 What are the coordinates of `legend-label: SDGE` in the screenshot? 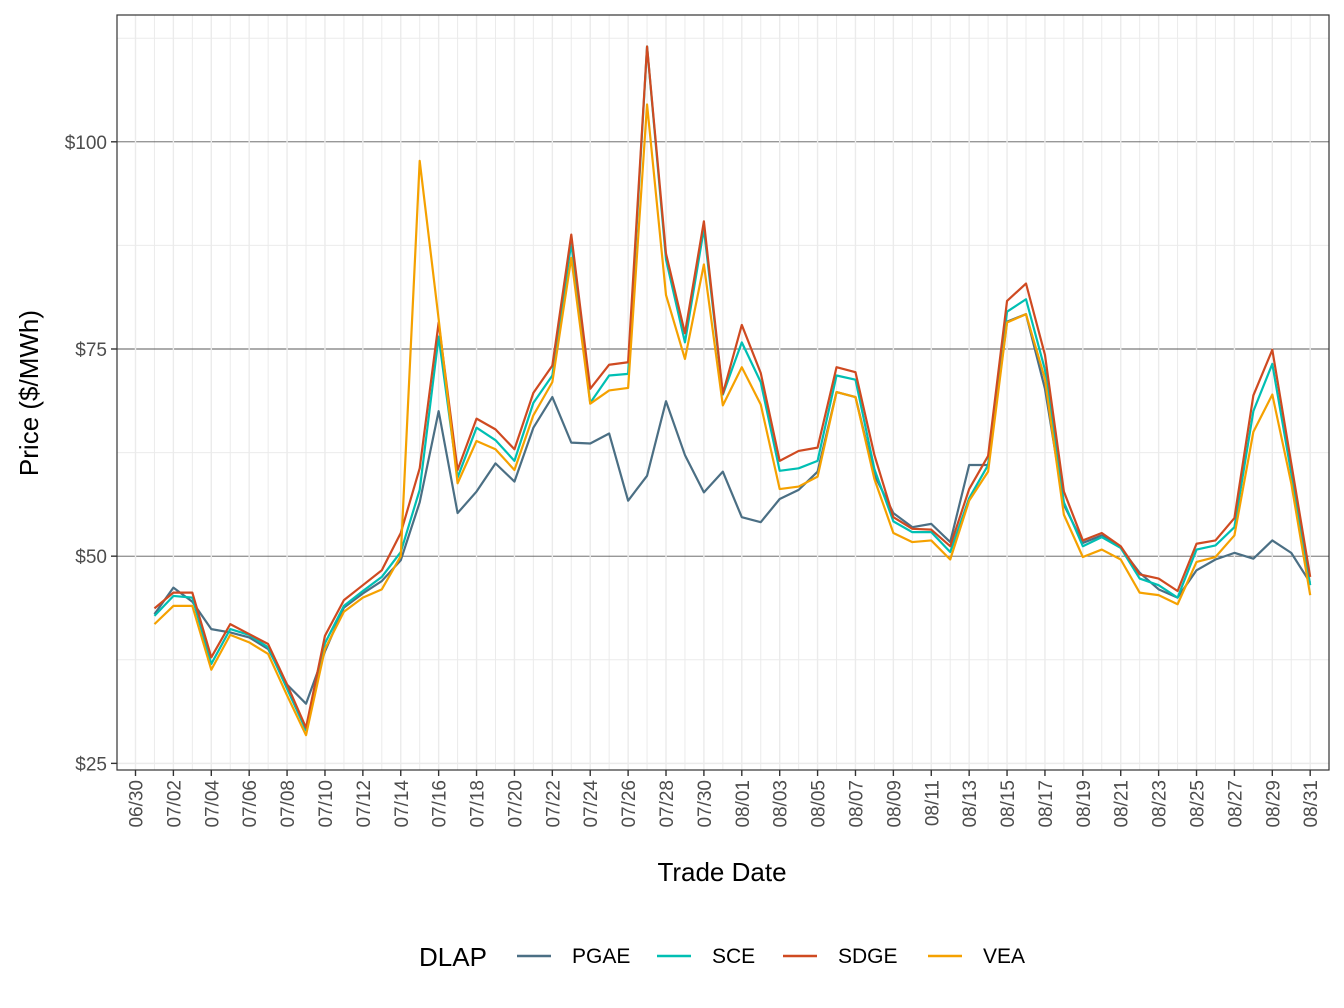 It's located at (868, 956).